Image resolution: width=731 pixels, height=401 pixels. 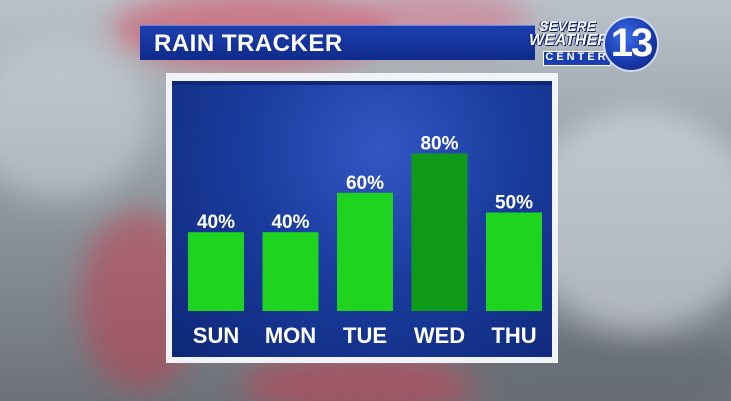 I want to click on bar-value-label-mon: 40%, so click(x=290, y=222).